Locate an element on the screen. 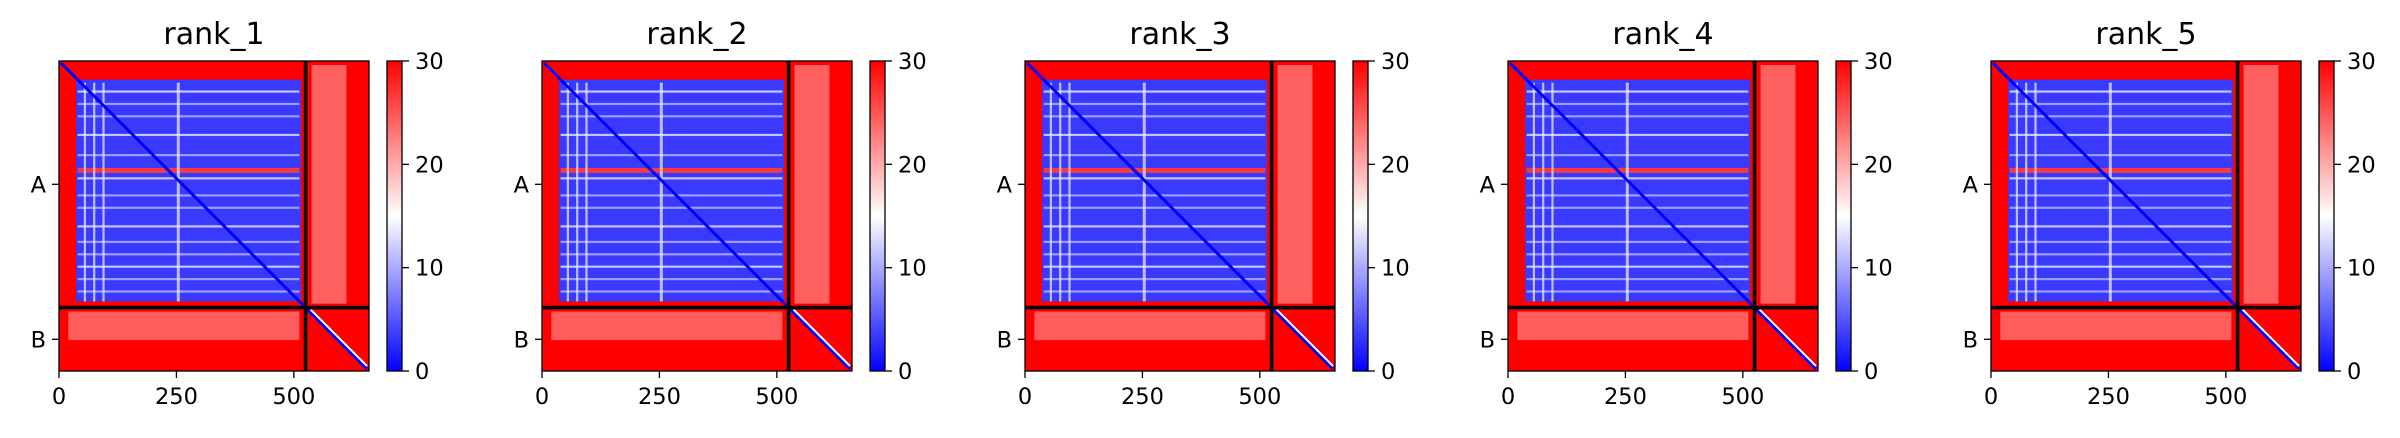 Image resolution: width=2400 pixels, height=438 pixels. chain-a-diagonal is located at coordinates (665, 184).